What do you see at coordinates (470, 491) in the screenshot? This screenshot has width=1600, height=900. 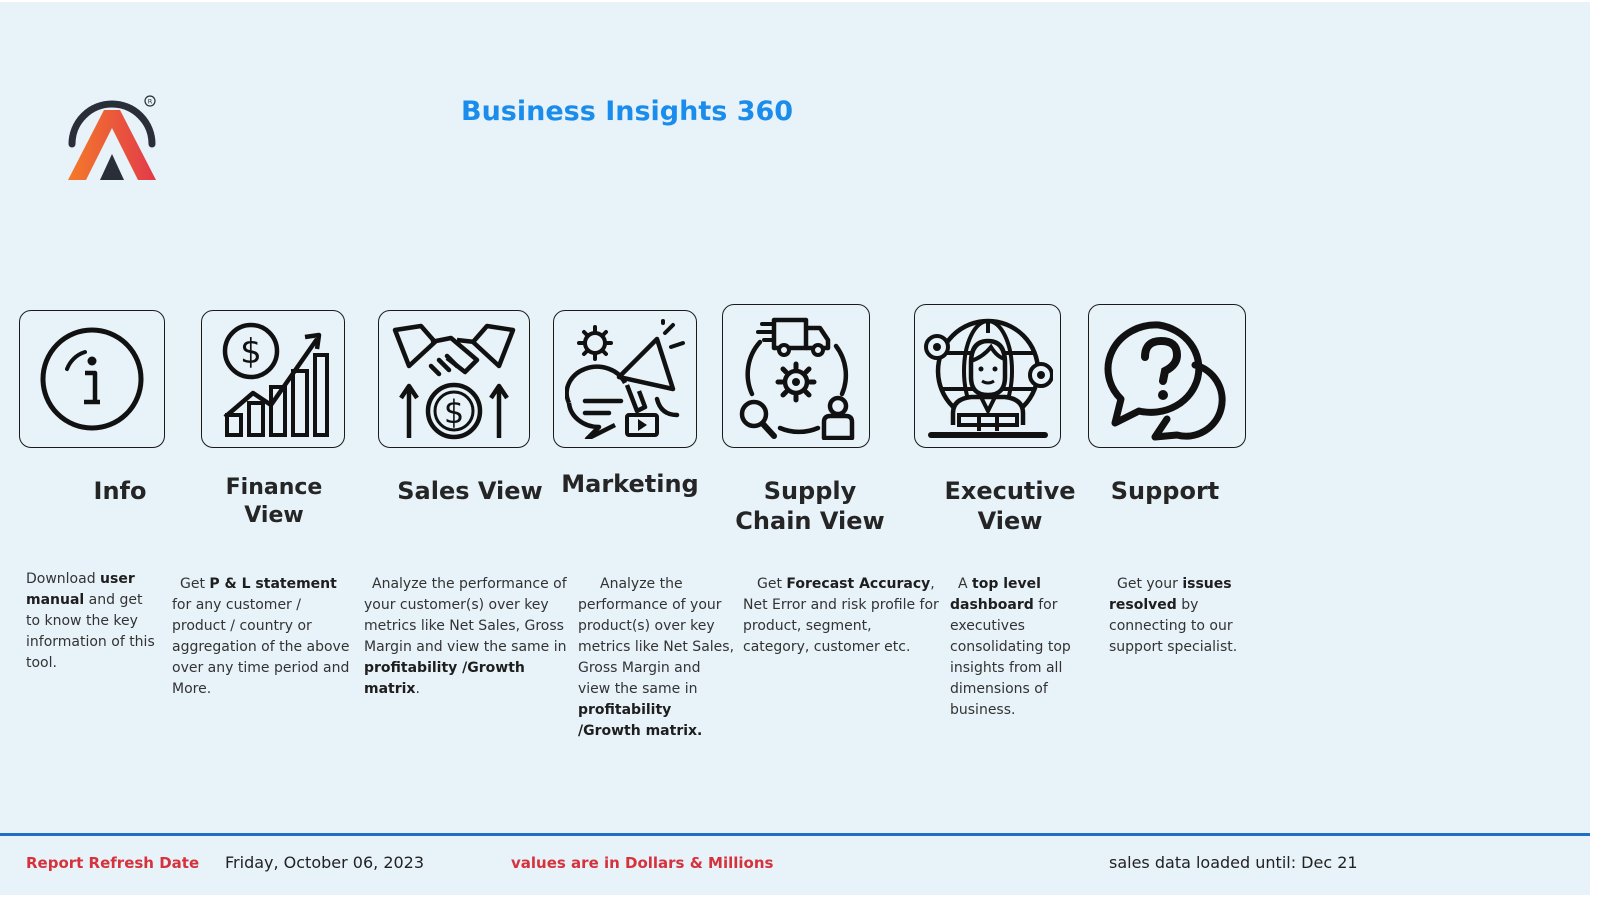 I see `nav-label-sales: Sales View` at bounding box center [470, 491].